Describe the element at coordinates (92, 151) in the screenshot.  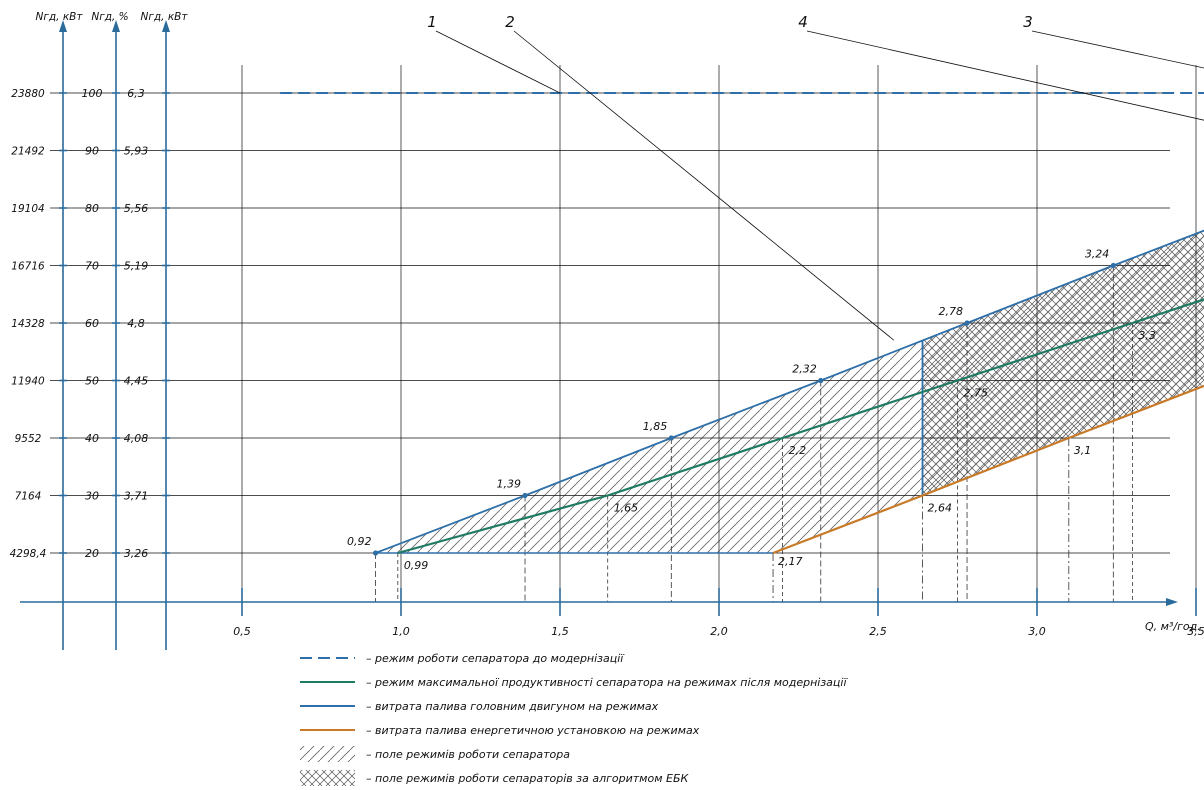
I see `y-tick-label-pct: 90` at that location.